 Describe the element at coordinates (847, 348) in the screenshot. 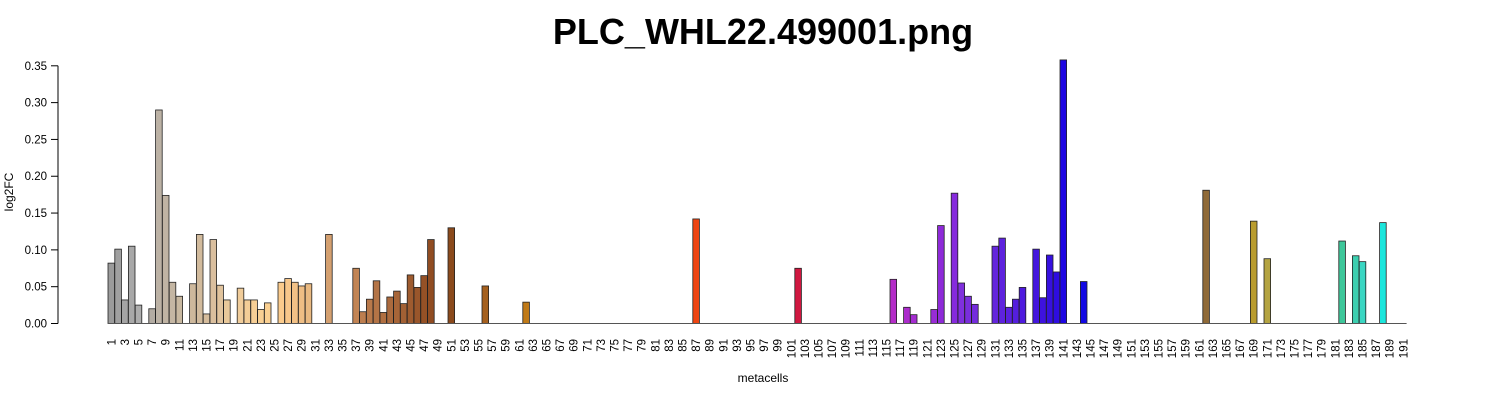

I see `x-tick-label: 109` at that location.